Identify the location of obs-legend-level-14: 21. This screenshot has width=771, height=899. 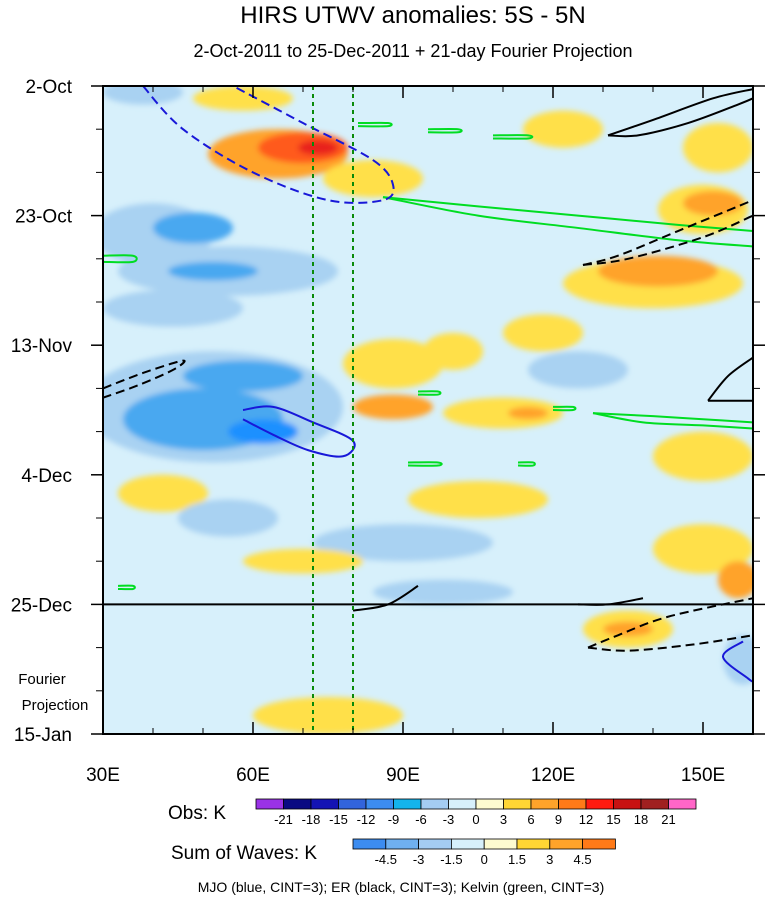
(668, 819).